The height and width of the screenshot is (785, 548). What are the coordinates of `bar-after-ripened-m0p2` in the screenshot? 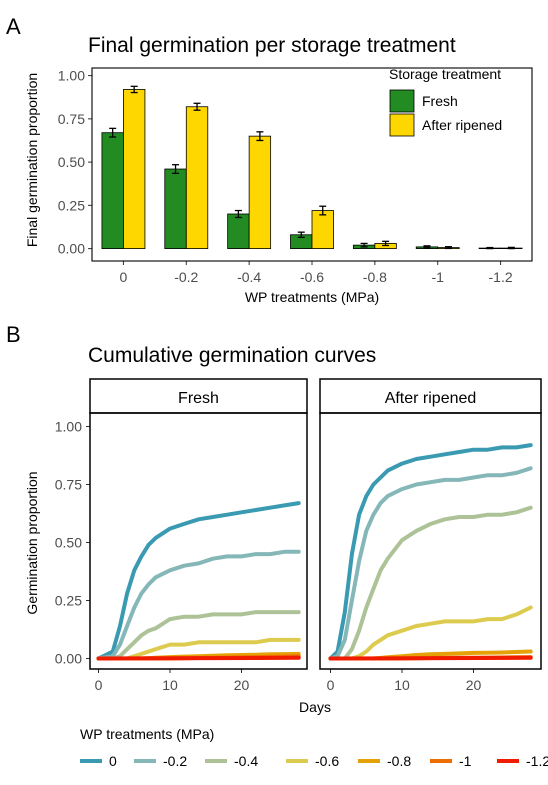 It's located at (197, 177).